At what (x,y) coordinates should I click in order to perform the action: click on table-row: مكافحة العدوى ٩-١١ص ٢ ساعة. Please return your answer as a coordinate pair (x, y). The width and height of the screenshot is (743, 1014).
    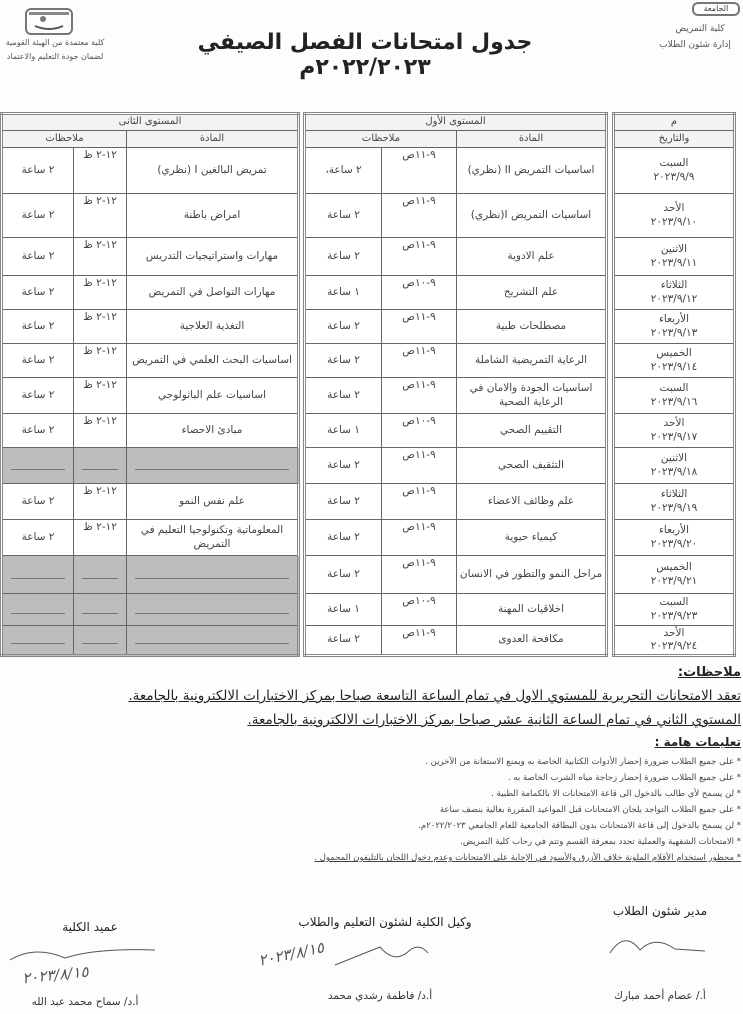
    Looking at the image, I should click on (455, 640).